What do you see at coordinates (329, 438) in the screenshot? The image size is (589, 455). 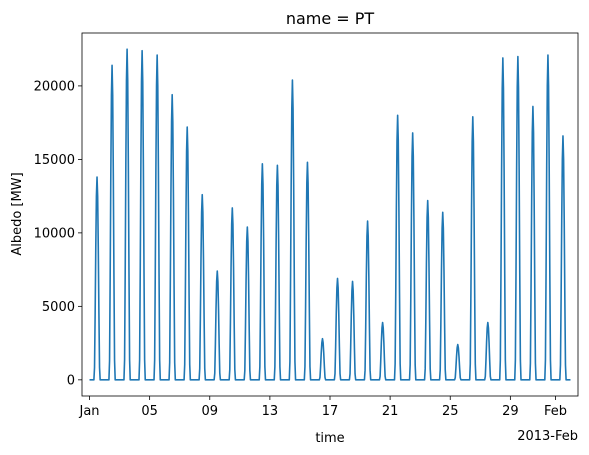 I see `x-axis-label: time` at bounding box center [329, 438].